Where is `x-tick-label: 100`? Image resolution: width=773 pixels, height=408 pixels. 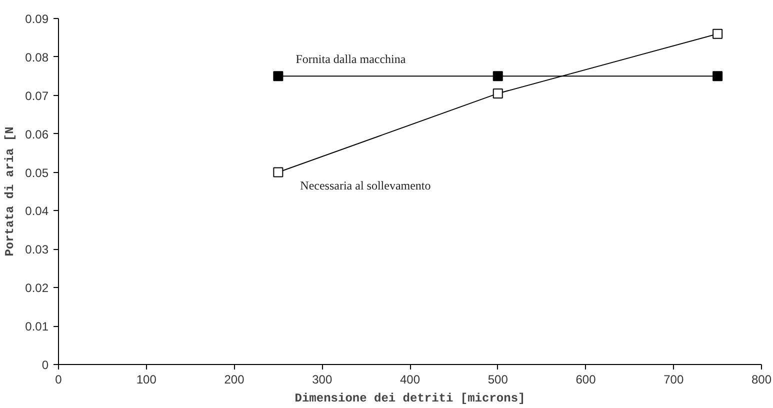 x-tick-label: 100 is located at coordinates (146, 379).